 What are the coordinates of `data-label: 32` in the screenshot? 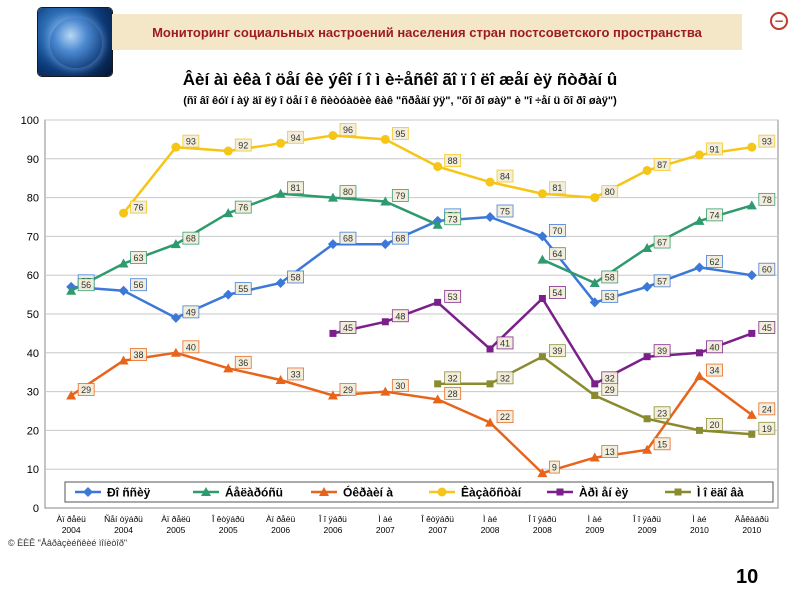 It's located at (610, 378).